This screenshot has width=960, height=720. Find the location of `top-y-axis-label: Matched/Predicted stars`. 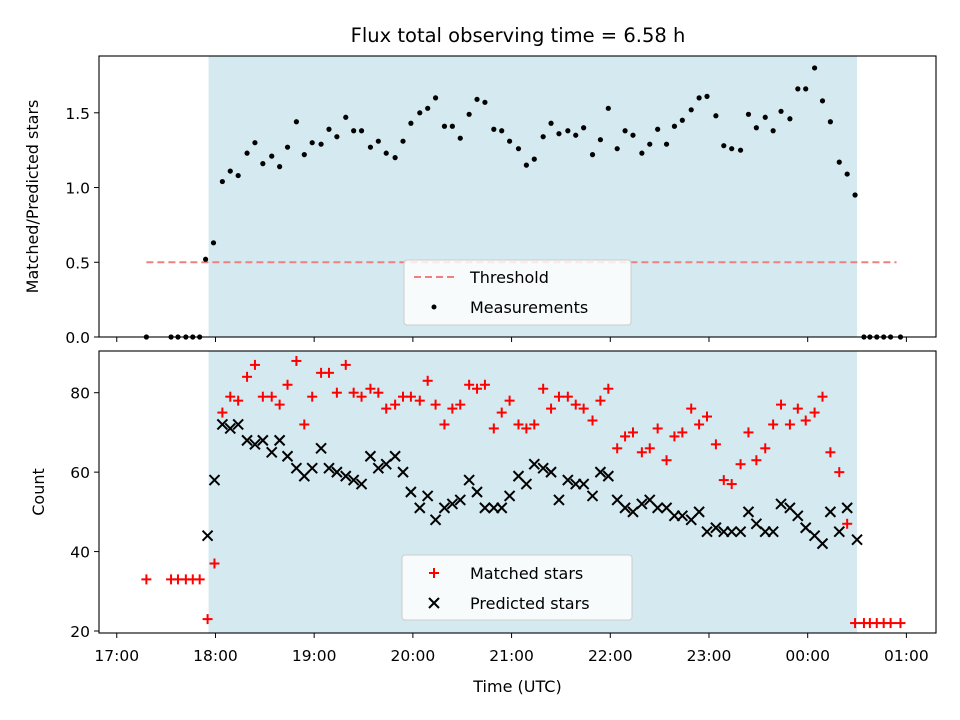

top-y-axis-label: Matched/Predicted stars is located at coordinates (32, 197).